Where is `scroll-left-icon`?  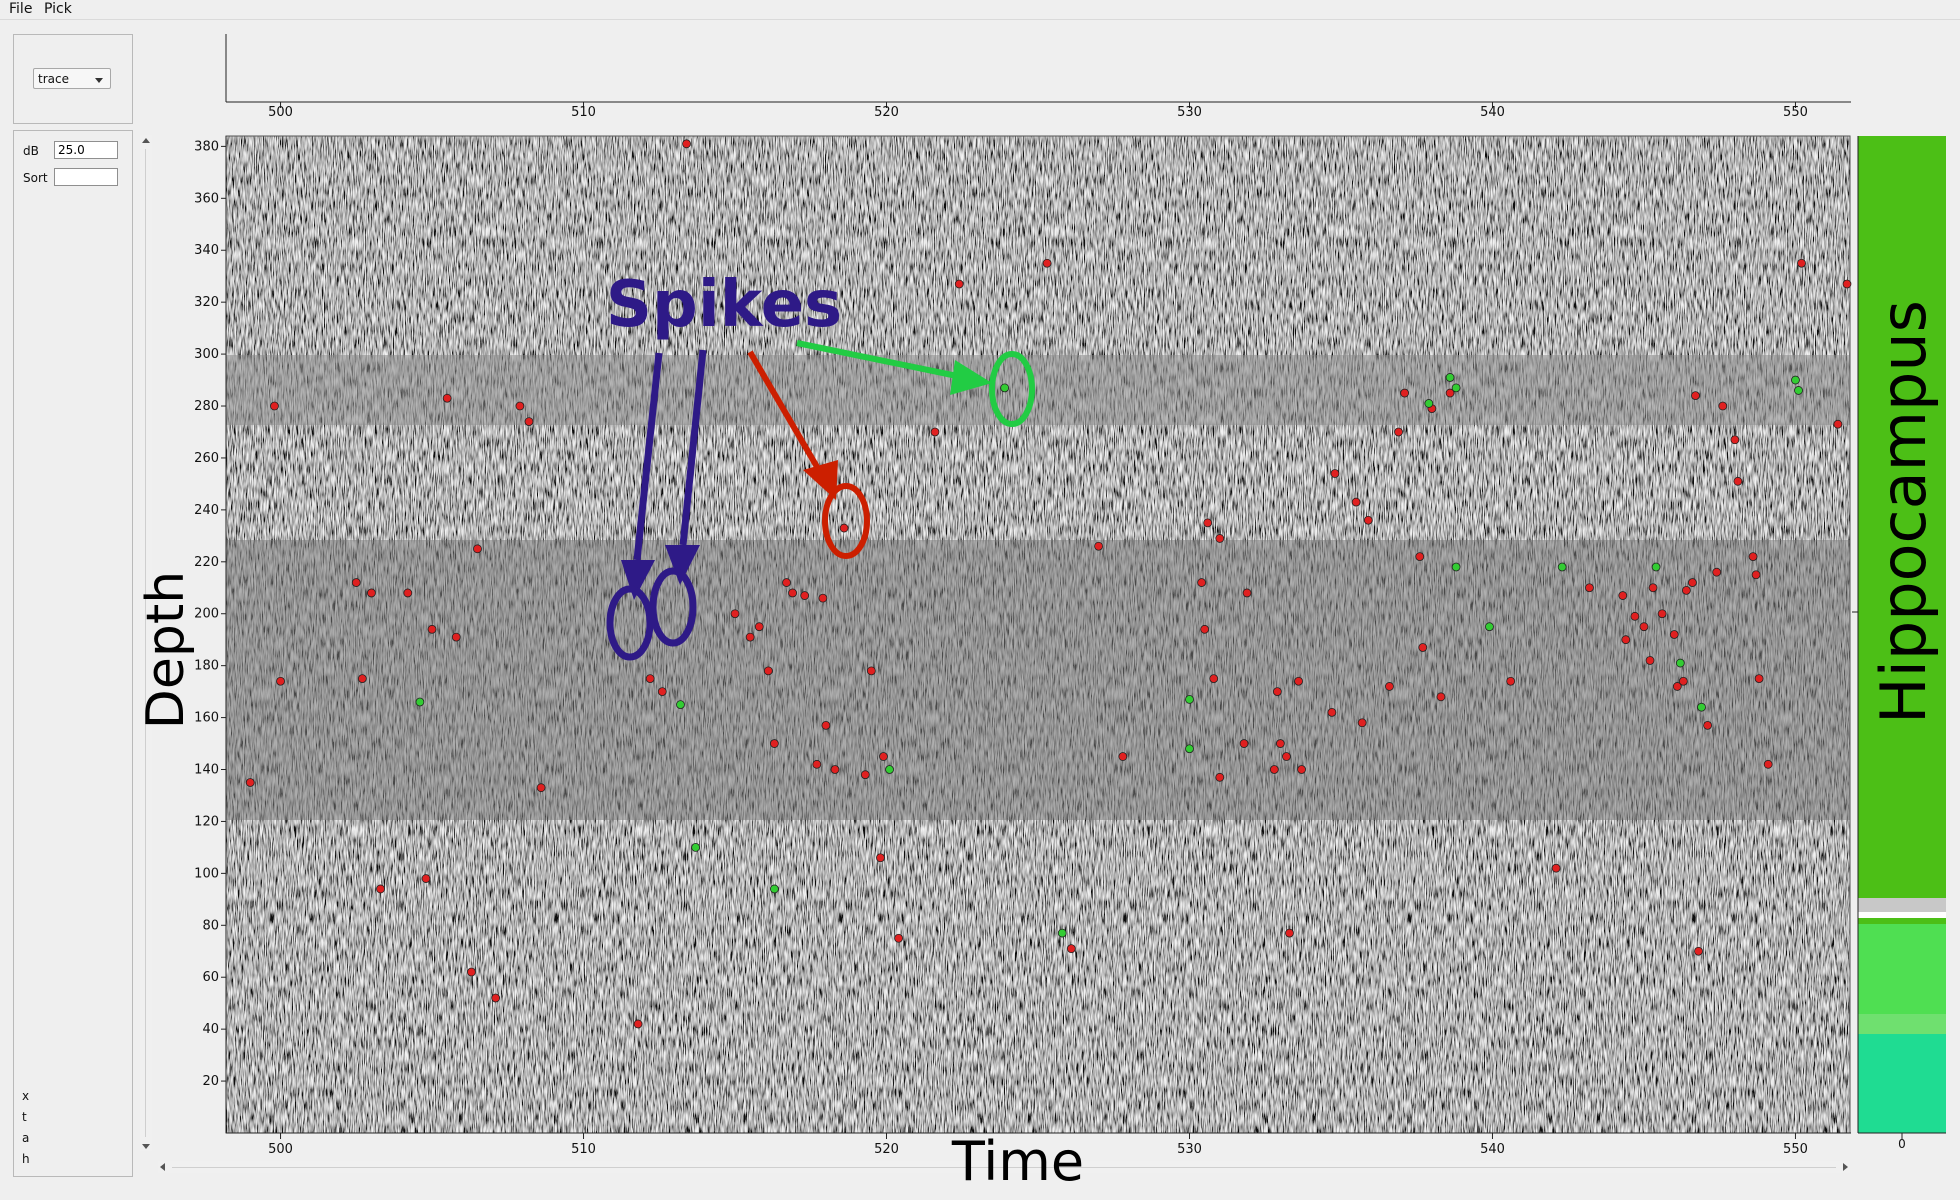 scroll-left-icon is located at coordinates (162, 1167).